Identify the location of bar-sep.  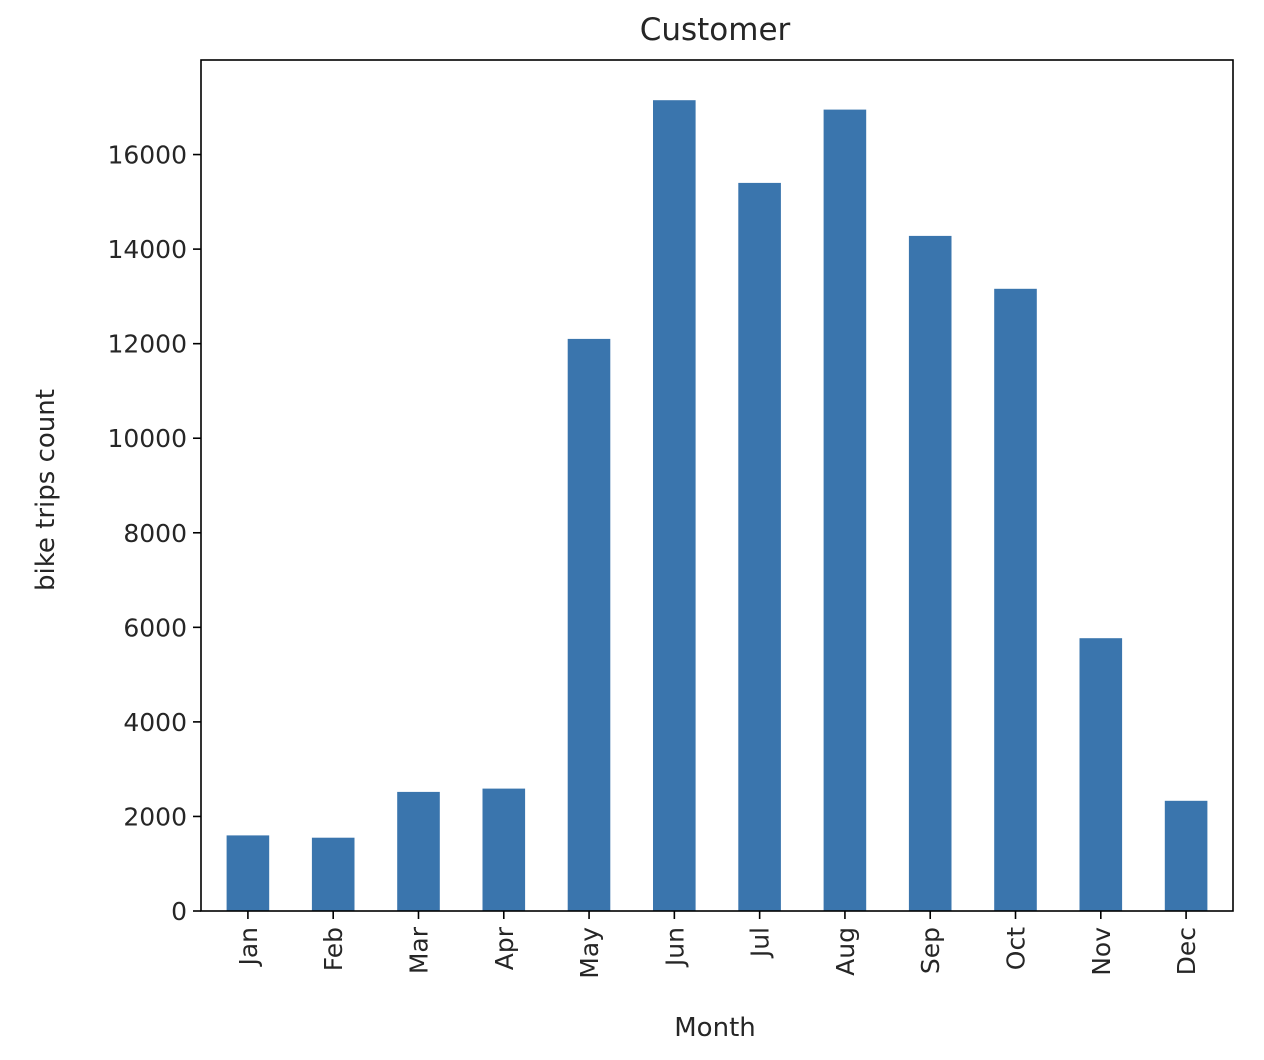
(930, 573).